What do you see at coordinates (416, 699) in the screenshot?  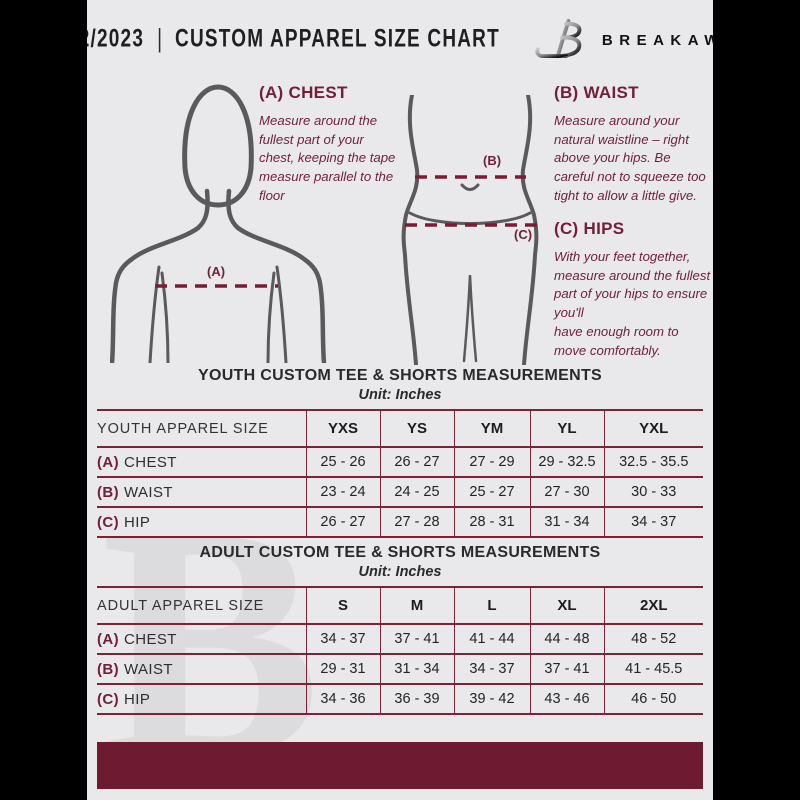 I see `table-cell: 36 - 39` at bounding box center [416, 699].